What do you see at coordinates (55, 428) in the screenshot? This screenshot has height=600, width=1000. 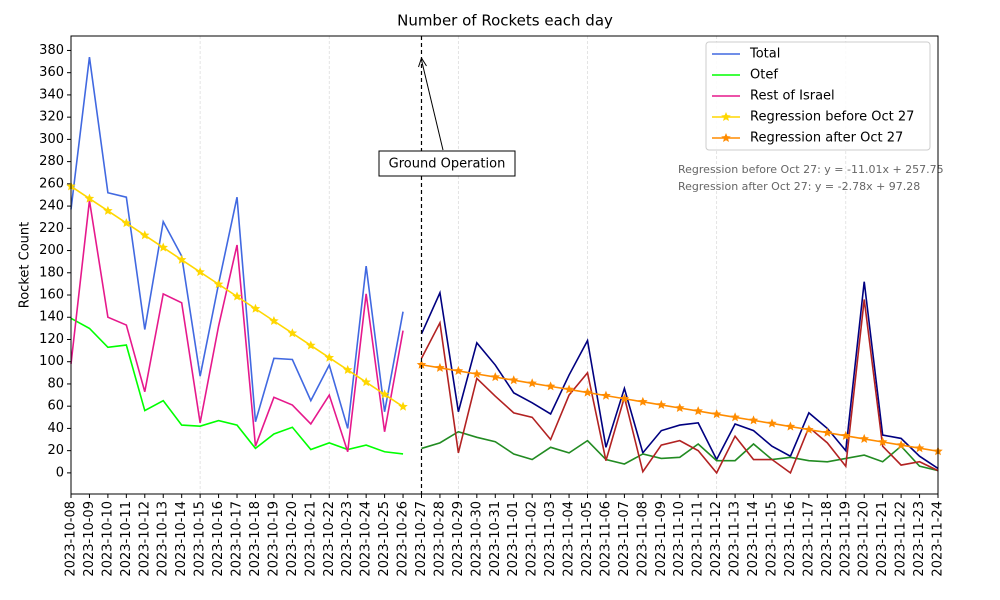 I see `y-tick-label: 40` at bounding box center [55, 428].